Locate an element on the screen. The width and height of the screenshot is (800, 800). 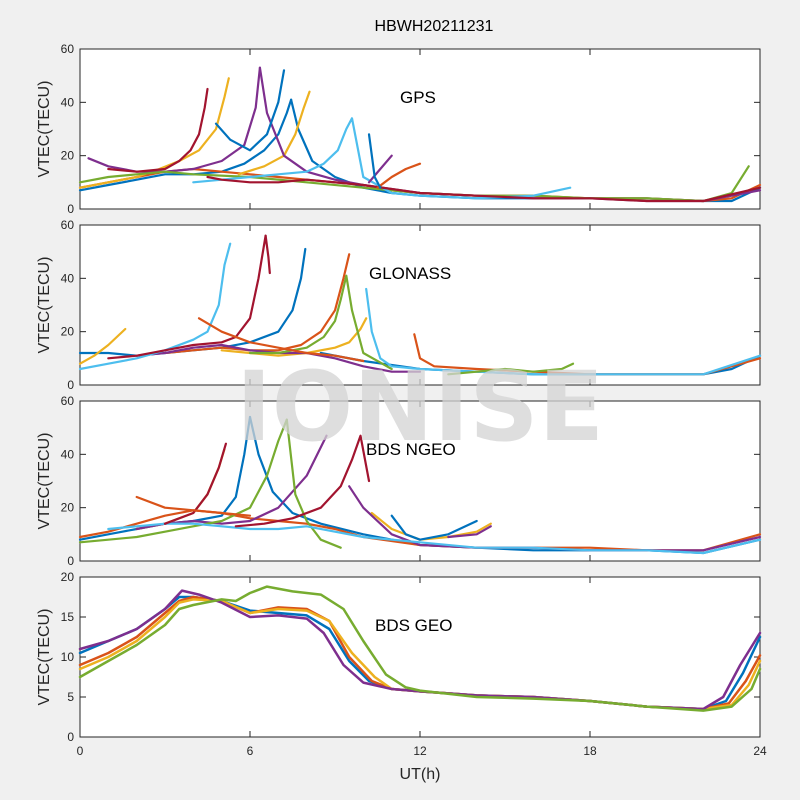
ytick-label-bds-geo: 10 is located at coordinates (68, 657).